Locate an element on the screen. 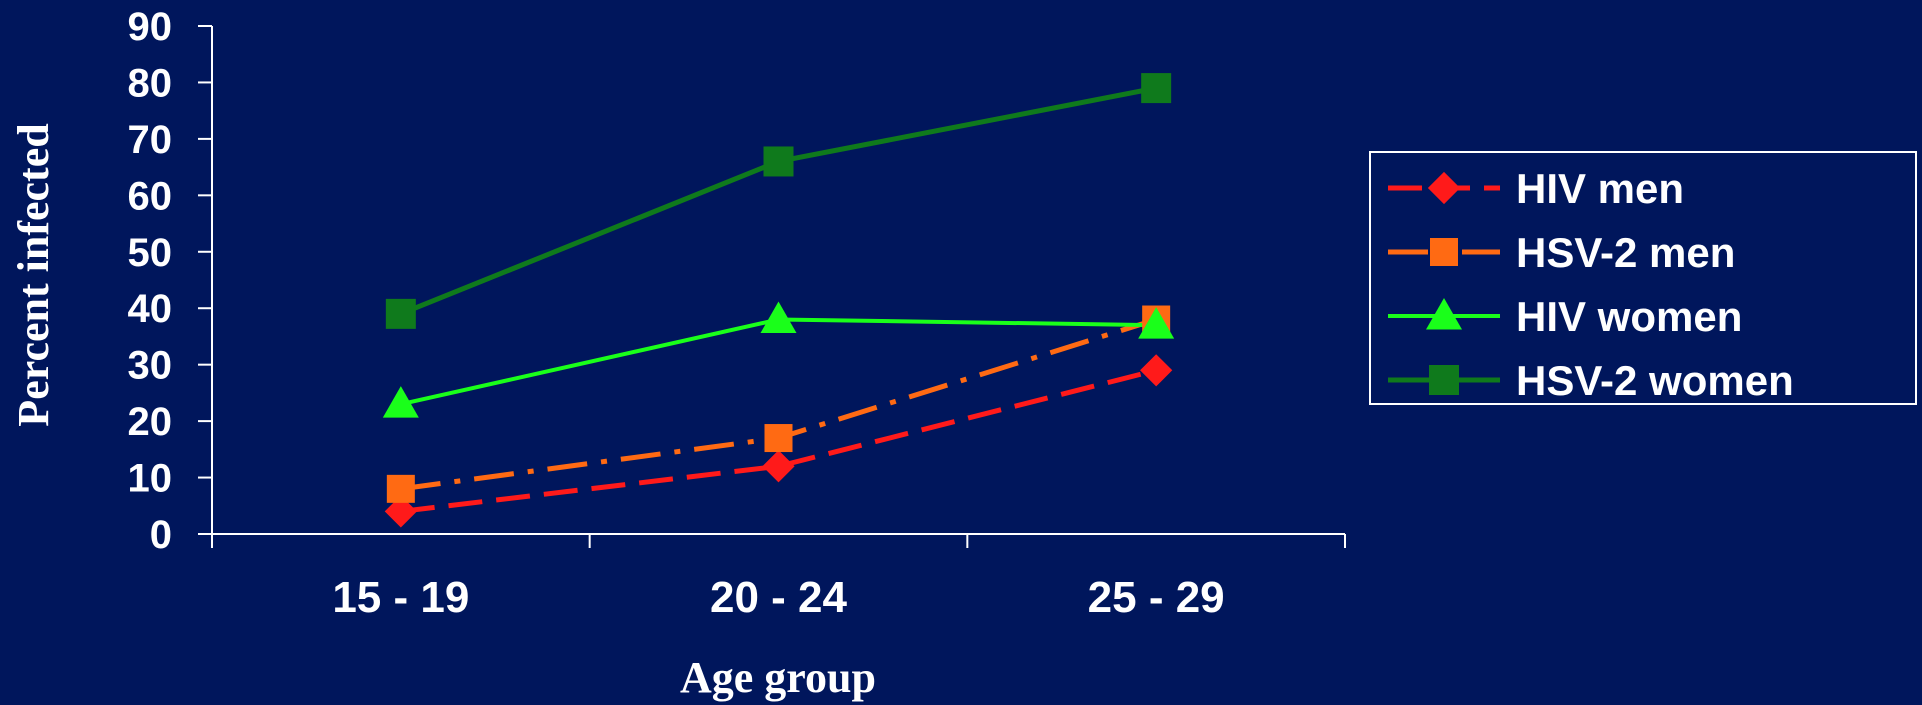 This screenshot has height=705, width=1922. legend-label-hsv-2-women: HSV-2 women is located at coordinates (1655, 380).